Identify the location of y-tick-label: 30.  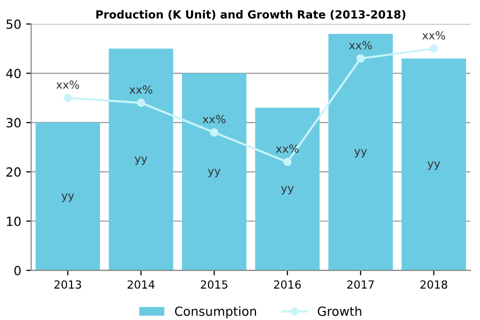
(13, 123).